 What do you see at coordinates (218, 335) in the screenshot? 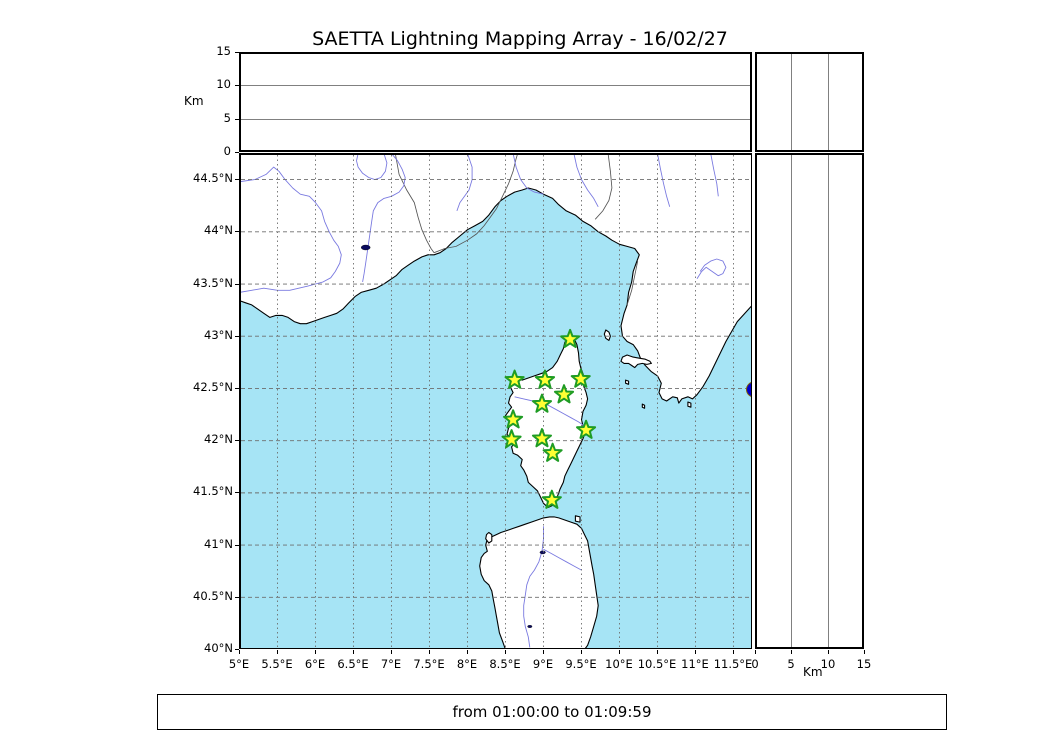
I see `map-ytick-label-6: 43°N` at bounding box center [218, 335].